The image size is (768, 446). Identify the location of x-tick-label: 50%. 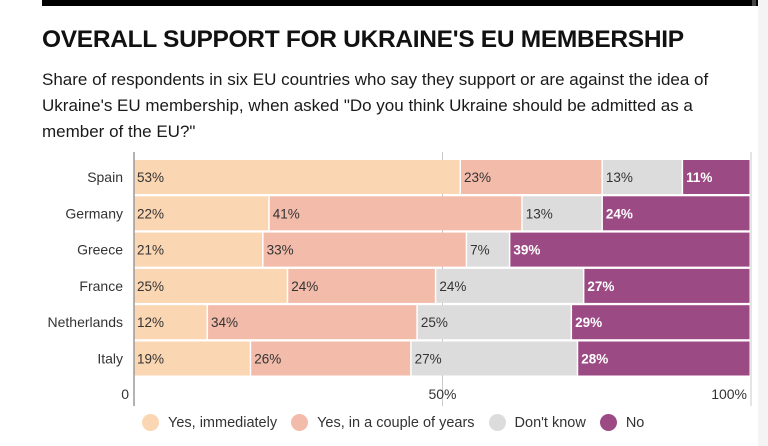
(442, 394).